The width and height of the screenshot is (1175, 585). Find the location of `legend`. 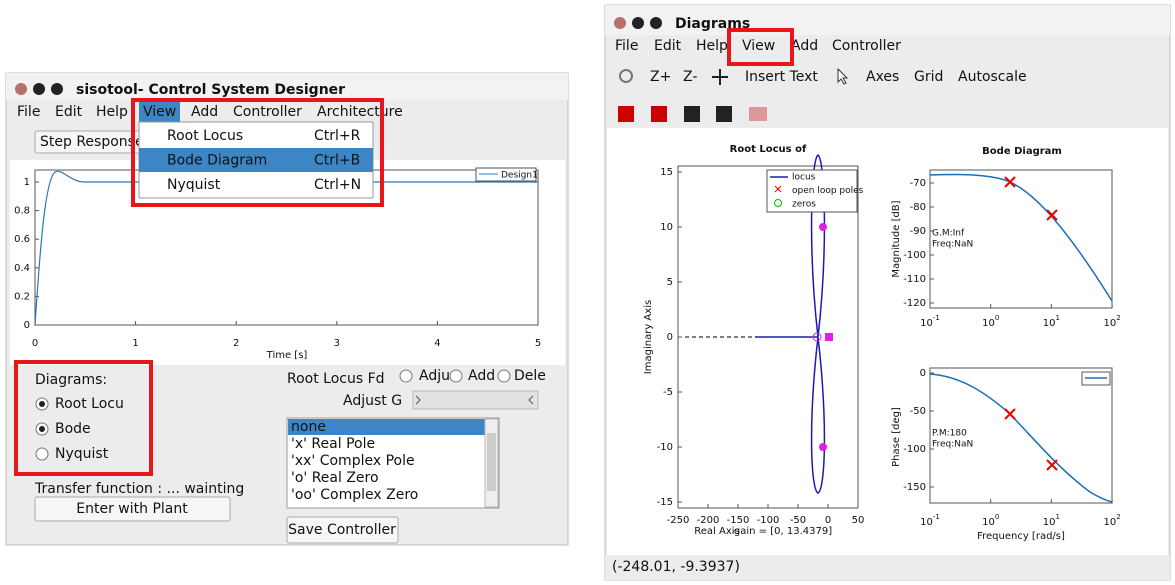

legend is located at coordinates (506, 174).